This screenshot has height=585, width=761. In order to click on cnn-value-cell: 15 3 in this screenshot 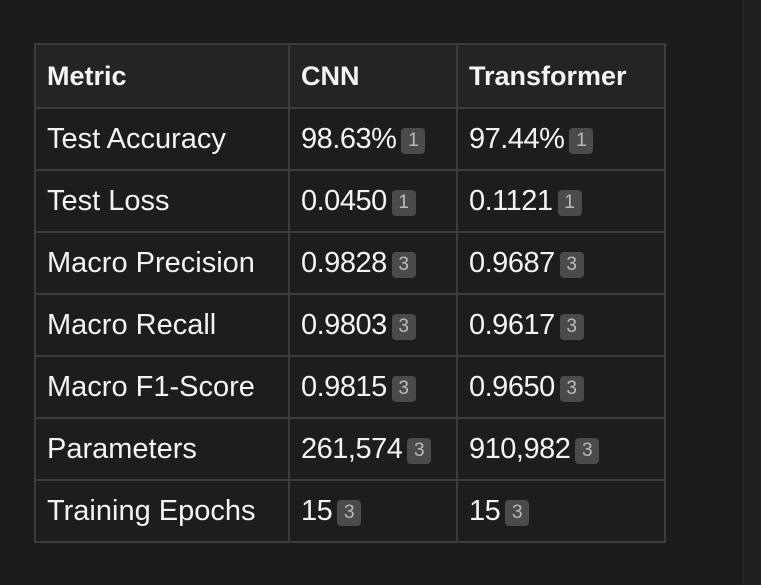, I will do `click(373, 511)`.